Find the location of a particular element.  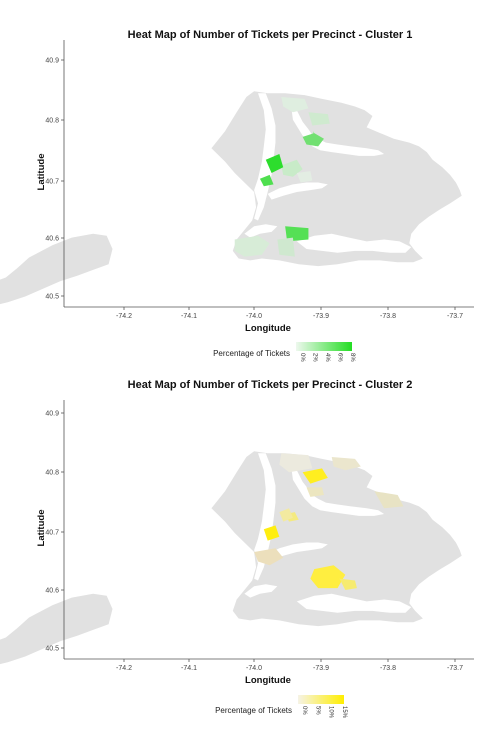

legend-tick-label: 8% is located at coordinates (352, 357).